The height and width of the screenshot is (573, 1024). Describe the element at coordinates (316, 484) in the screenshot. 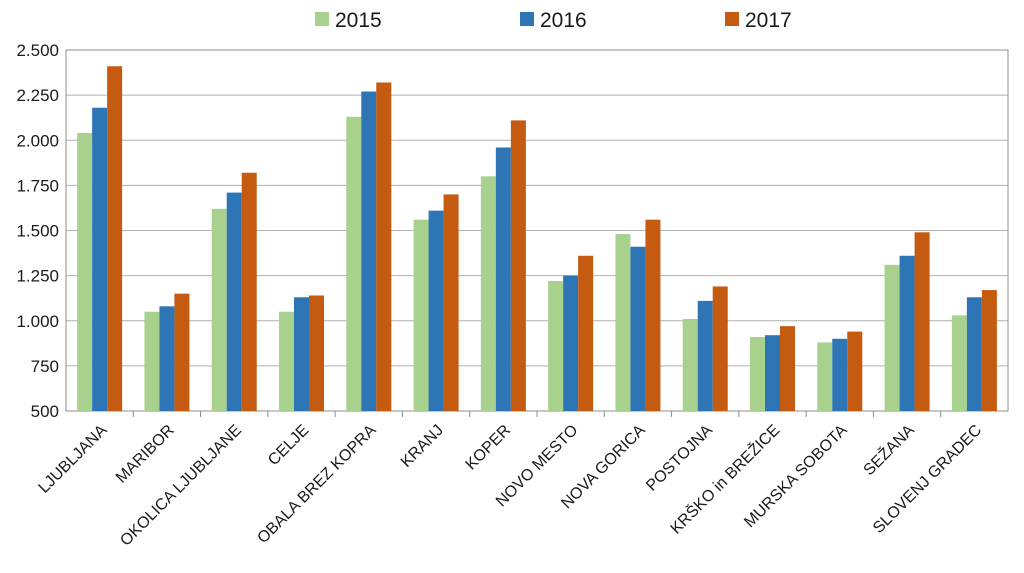

I see `x-category-label: OBALA BREZ KOPRA` at that location.